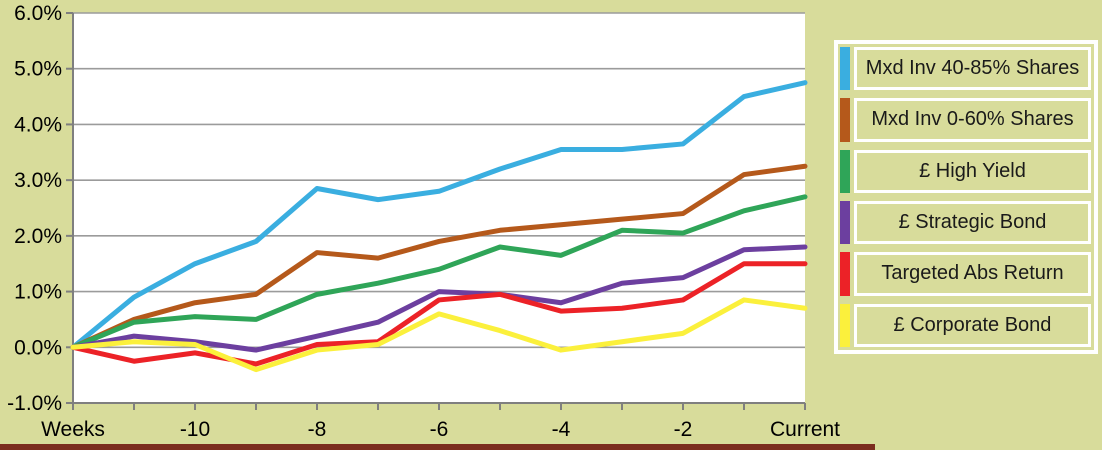 The width and height of the screenshot is (1102, 450). I want to click on legend-item: Targeted Abs Return, so click(965, 274).